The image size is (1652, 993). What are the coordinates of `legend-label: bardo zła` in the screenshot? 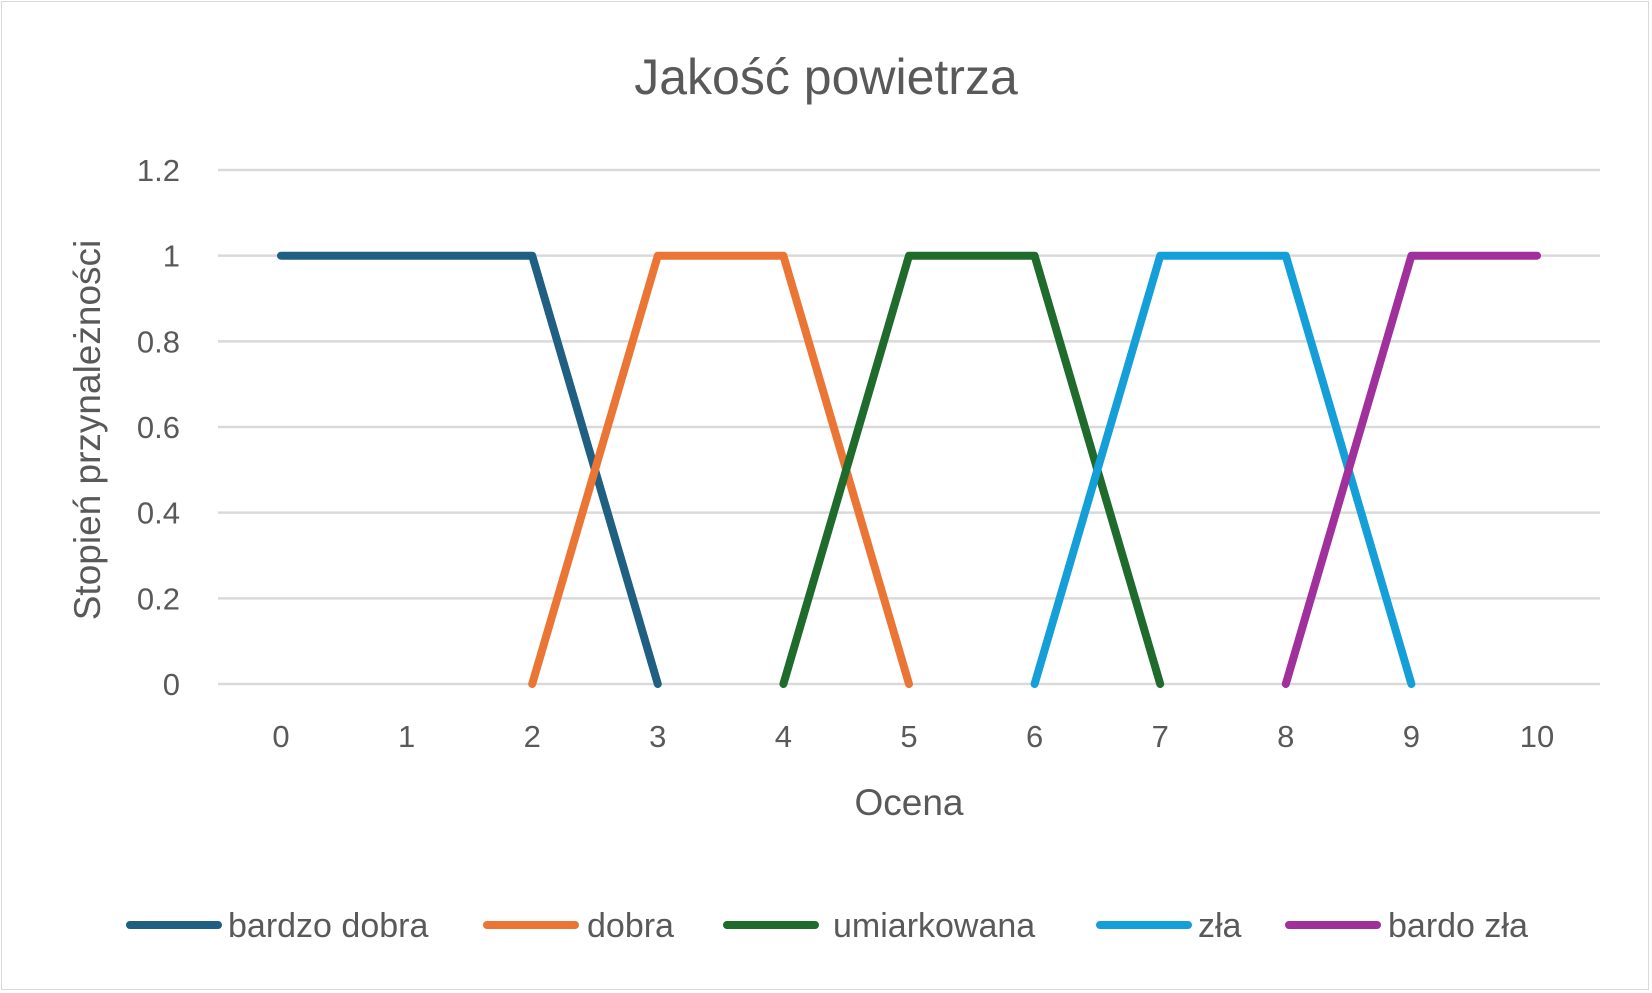 It's located at (1458, 926).